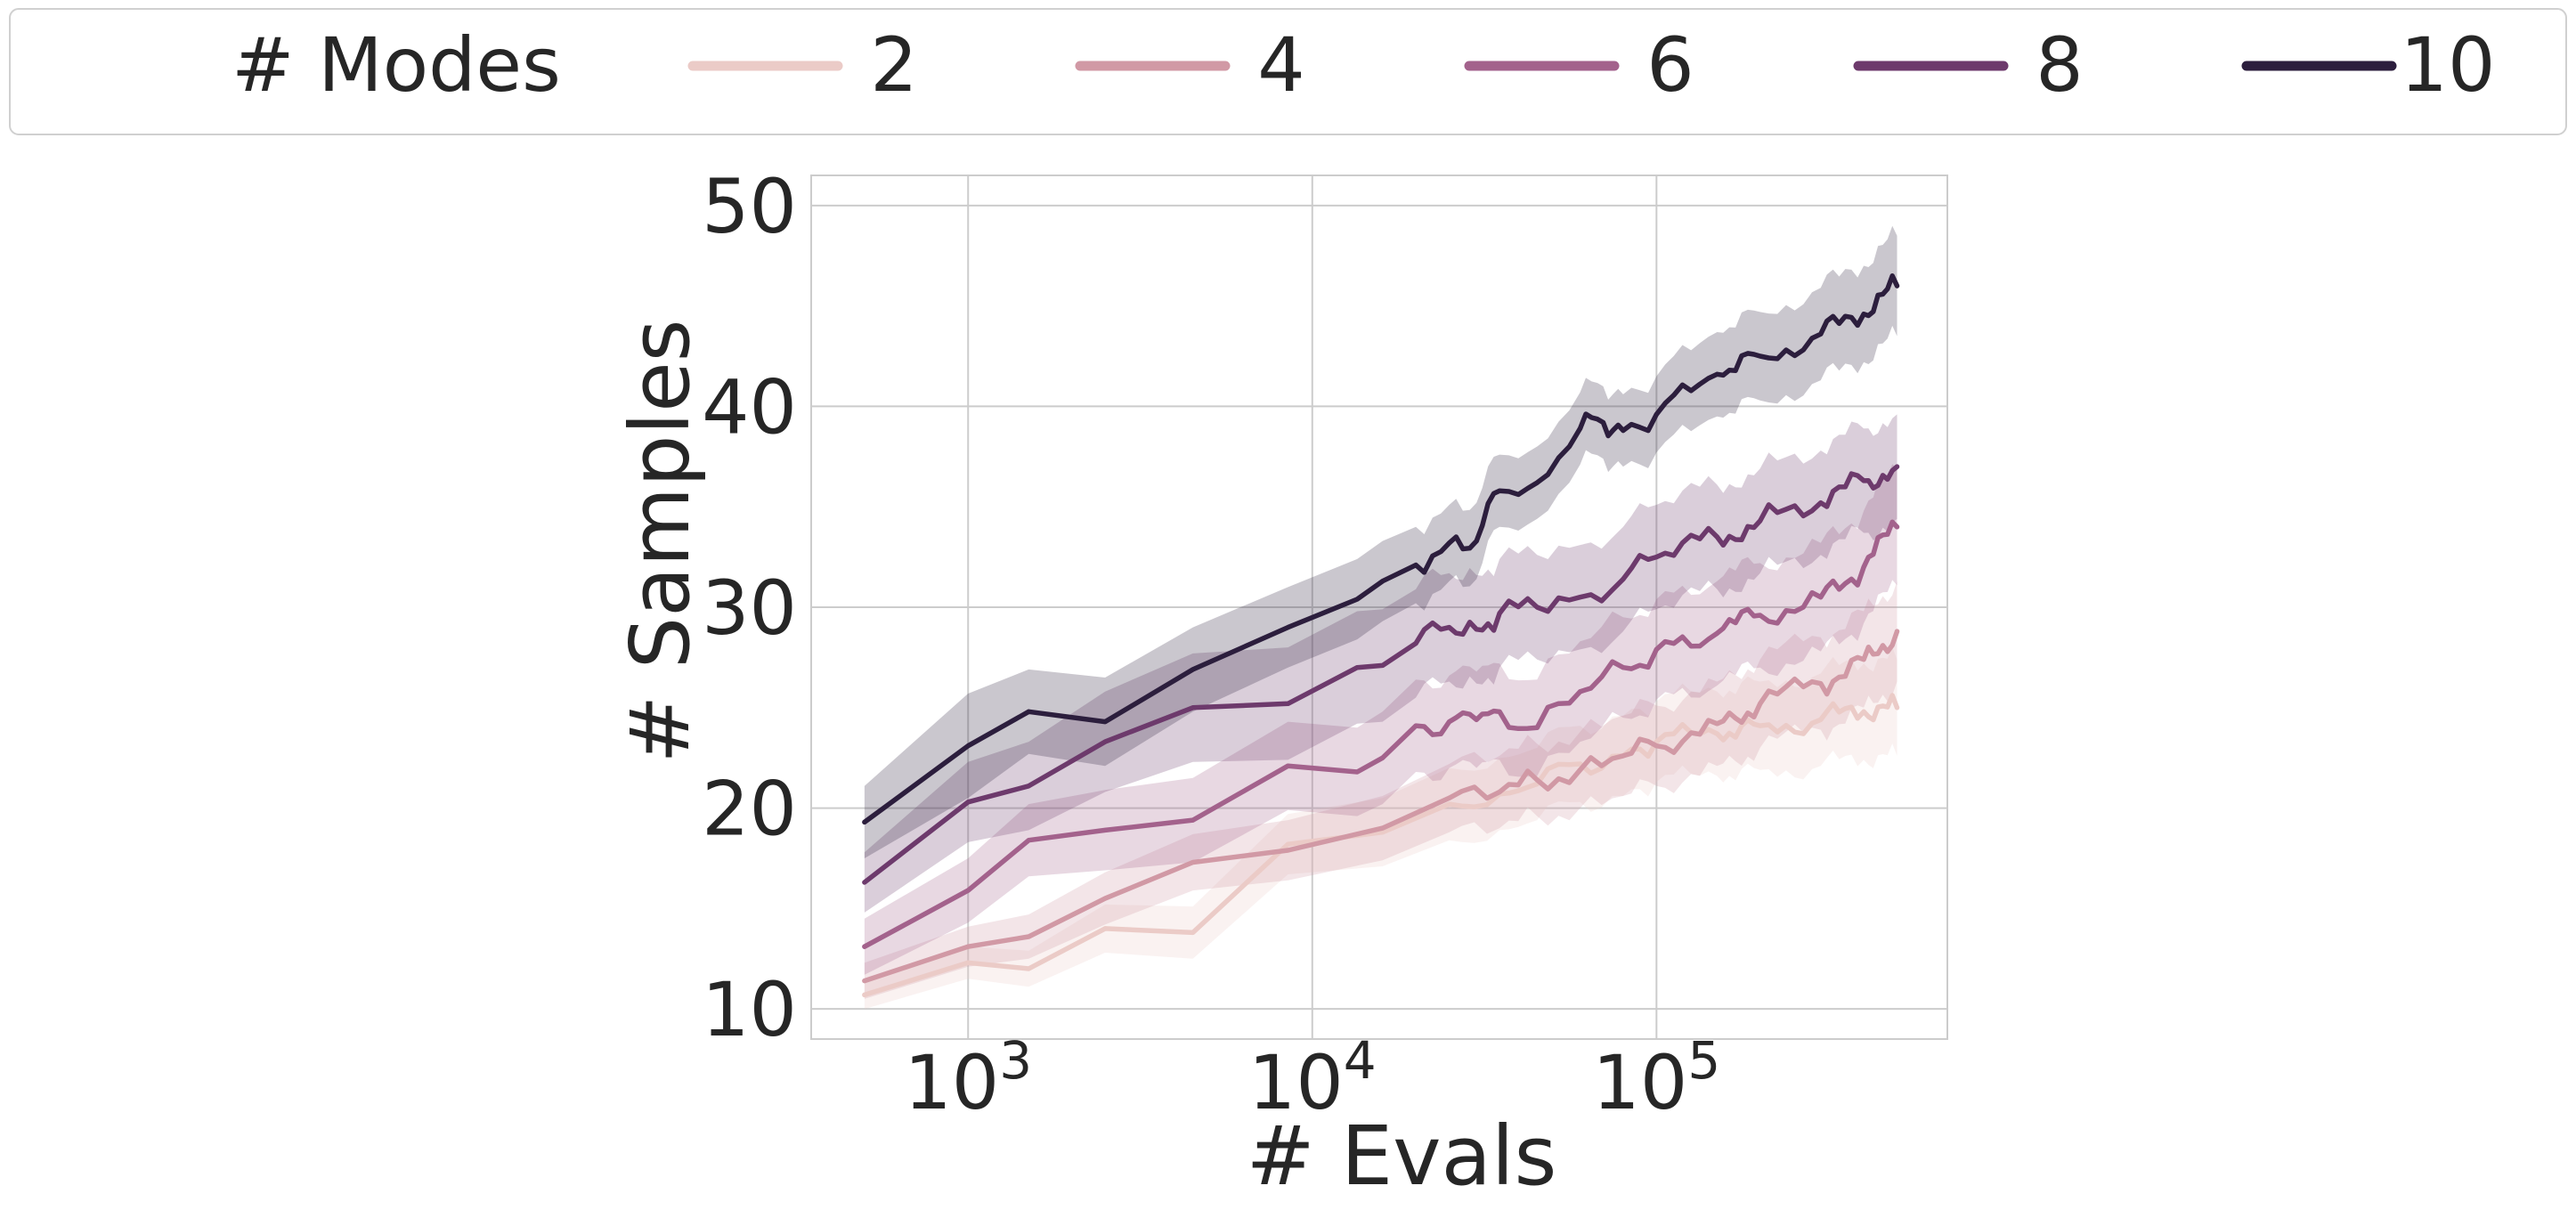 This screenshot has width=2576, height=1210. I want to click on legend-entries: 2 4 6 8 10, so click(1591, 65).